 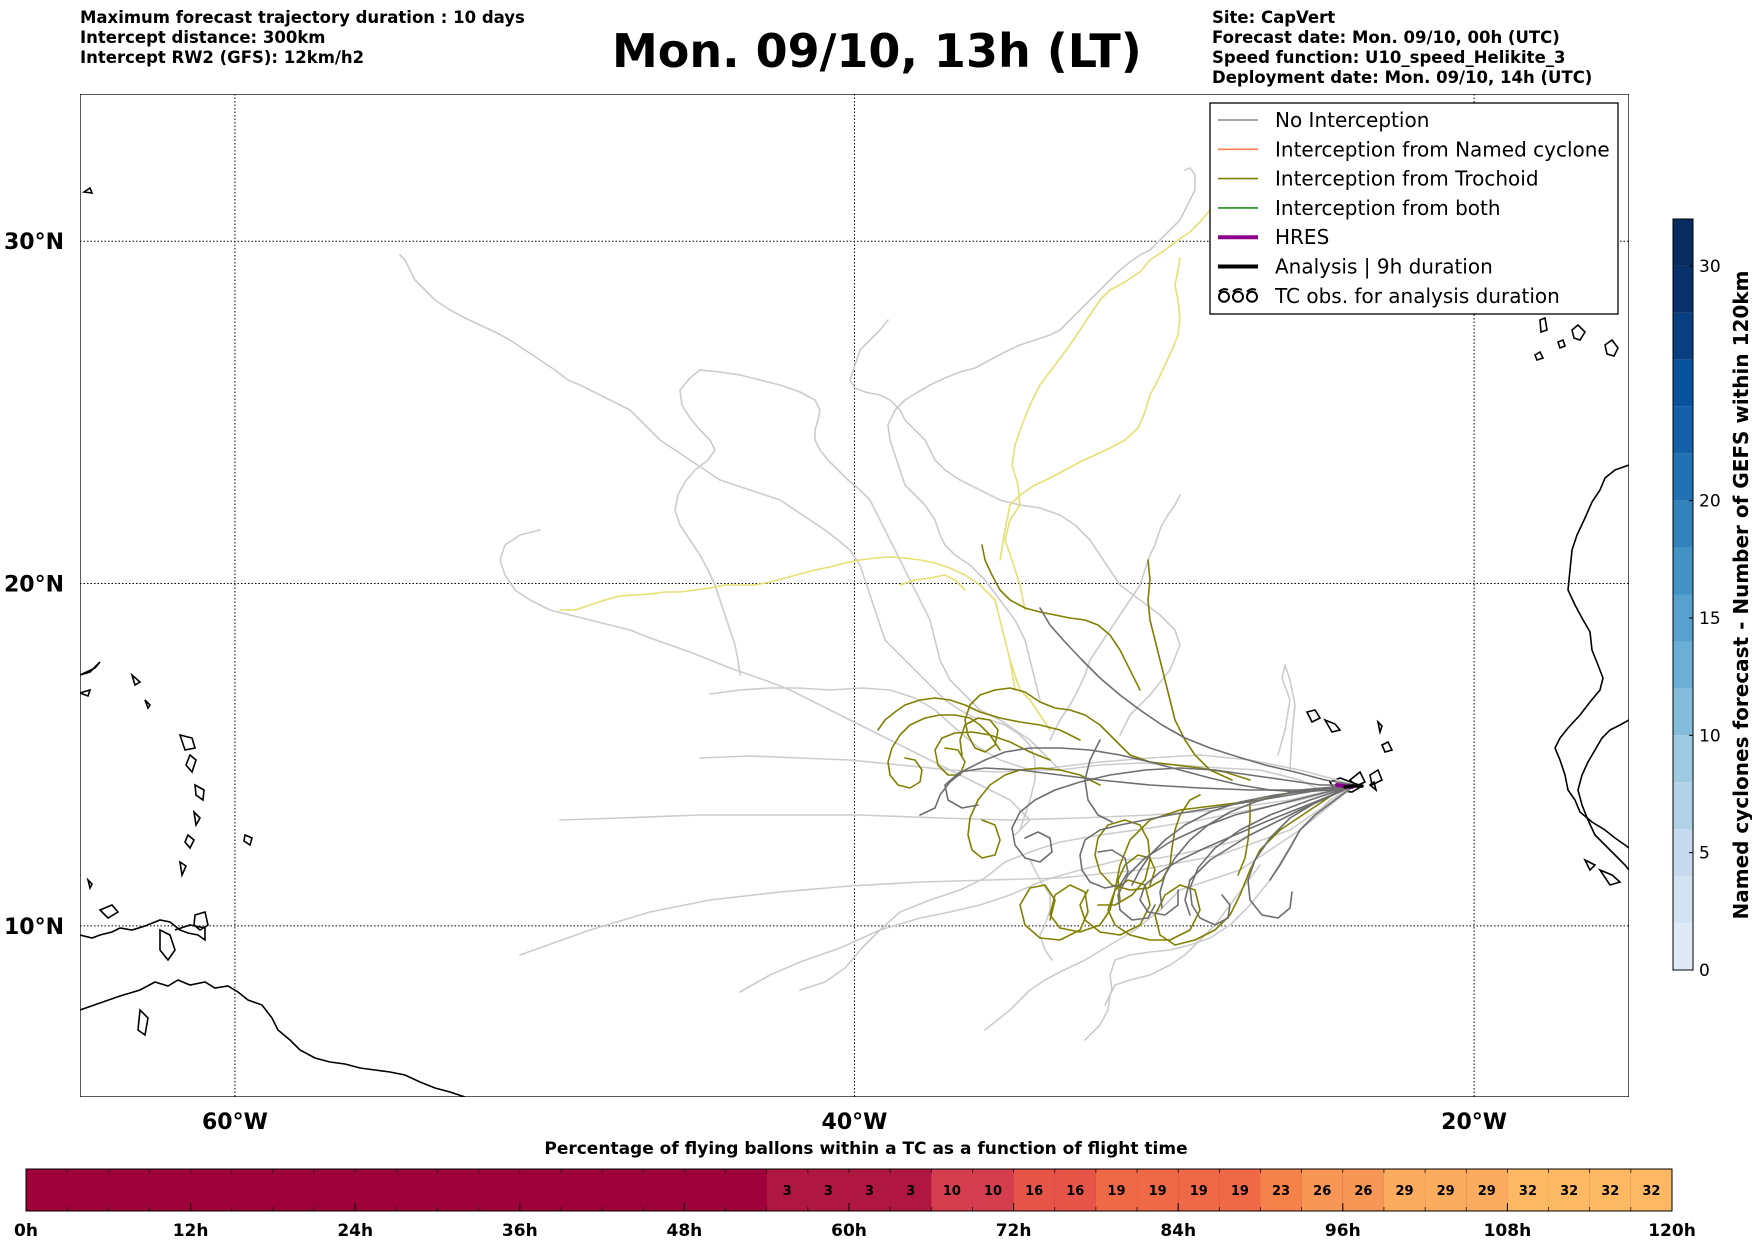 What do you see at coordinates (1672, 1231) in the screenshot?
I see `time-bar-hour-label: 120h` at bounding box center [1672, 1231].